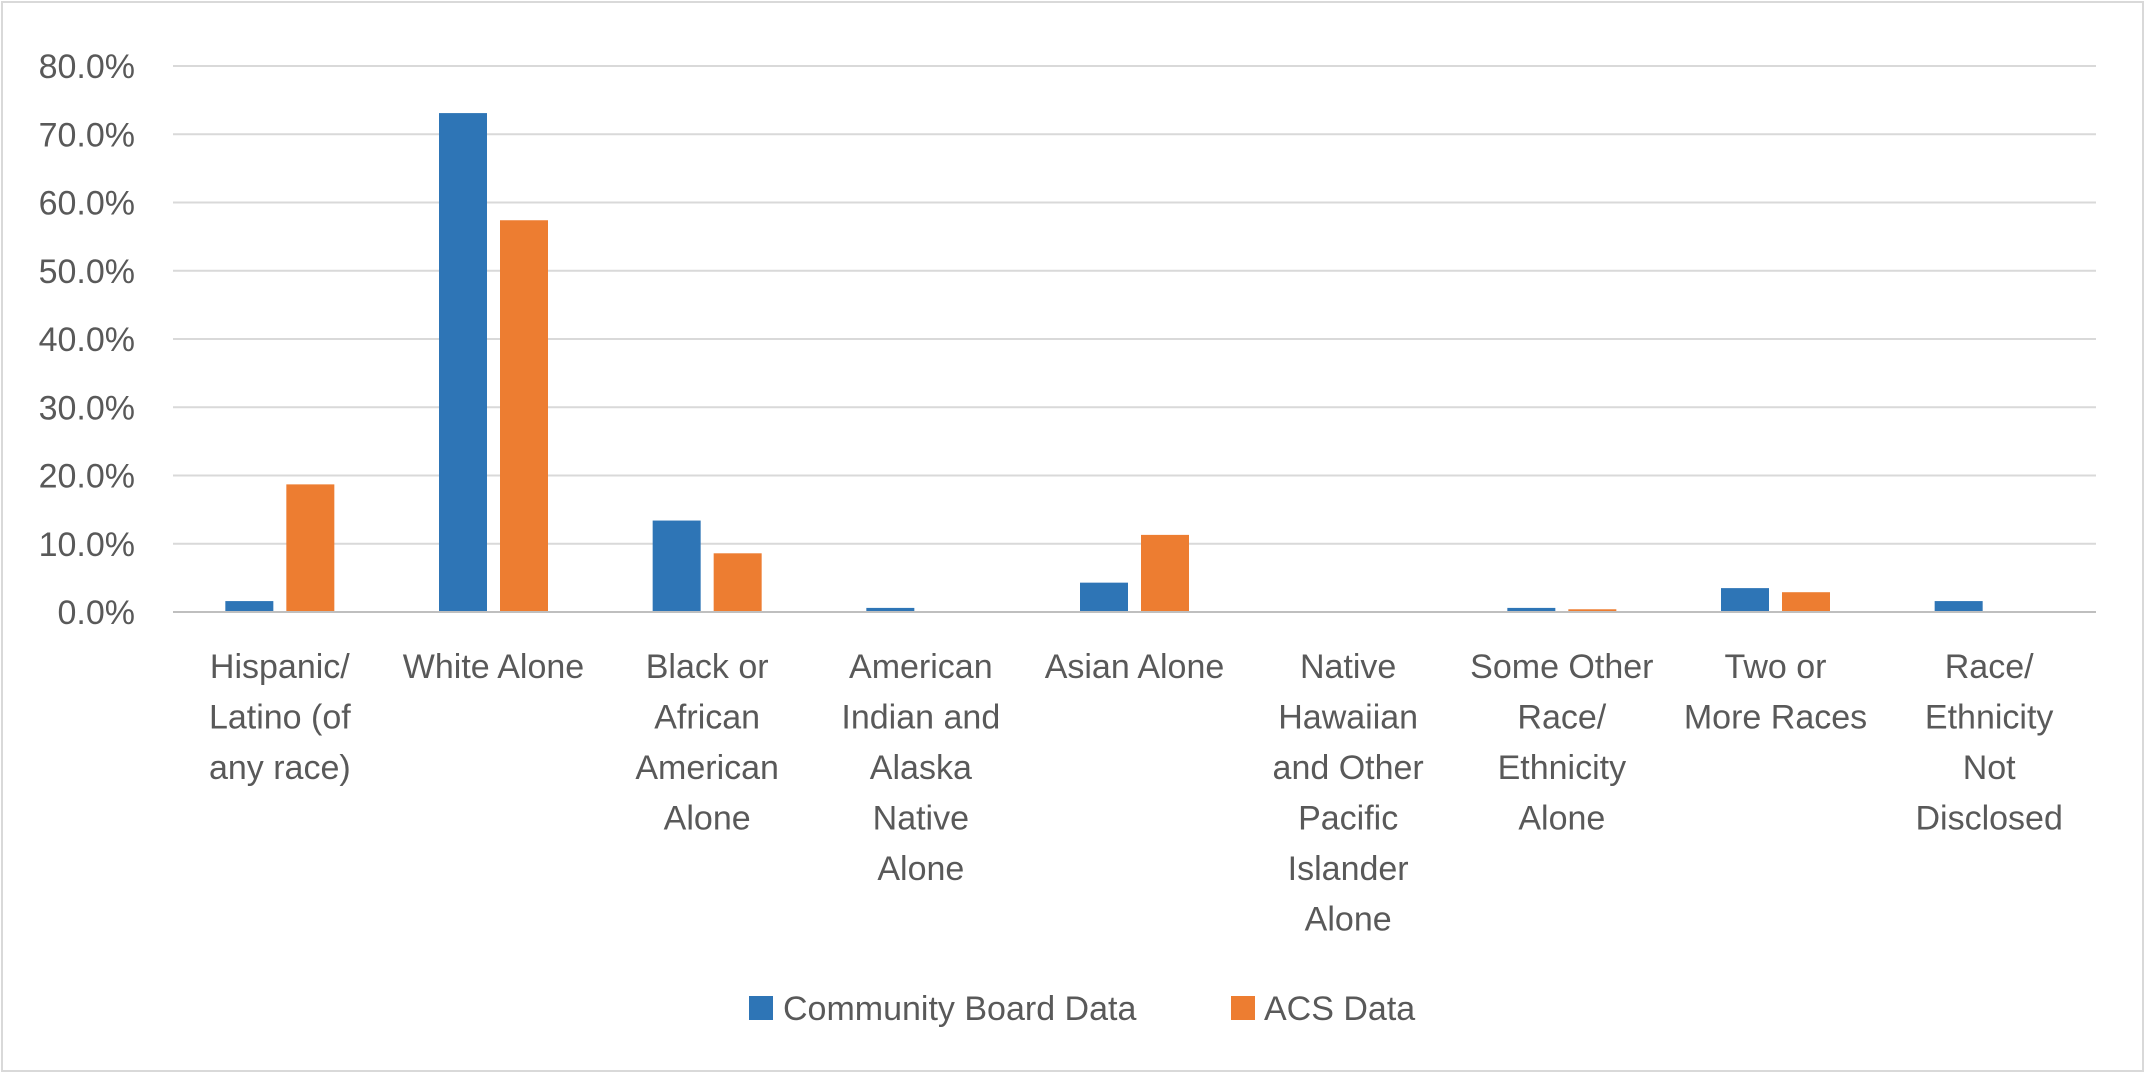 This screenshot has width=2147, height=1075. I want to click on category-label: Race/Ethnicity Not Disclosed, so click(1988, 743).